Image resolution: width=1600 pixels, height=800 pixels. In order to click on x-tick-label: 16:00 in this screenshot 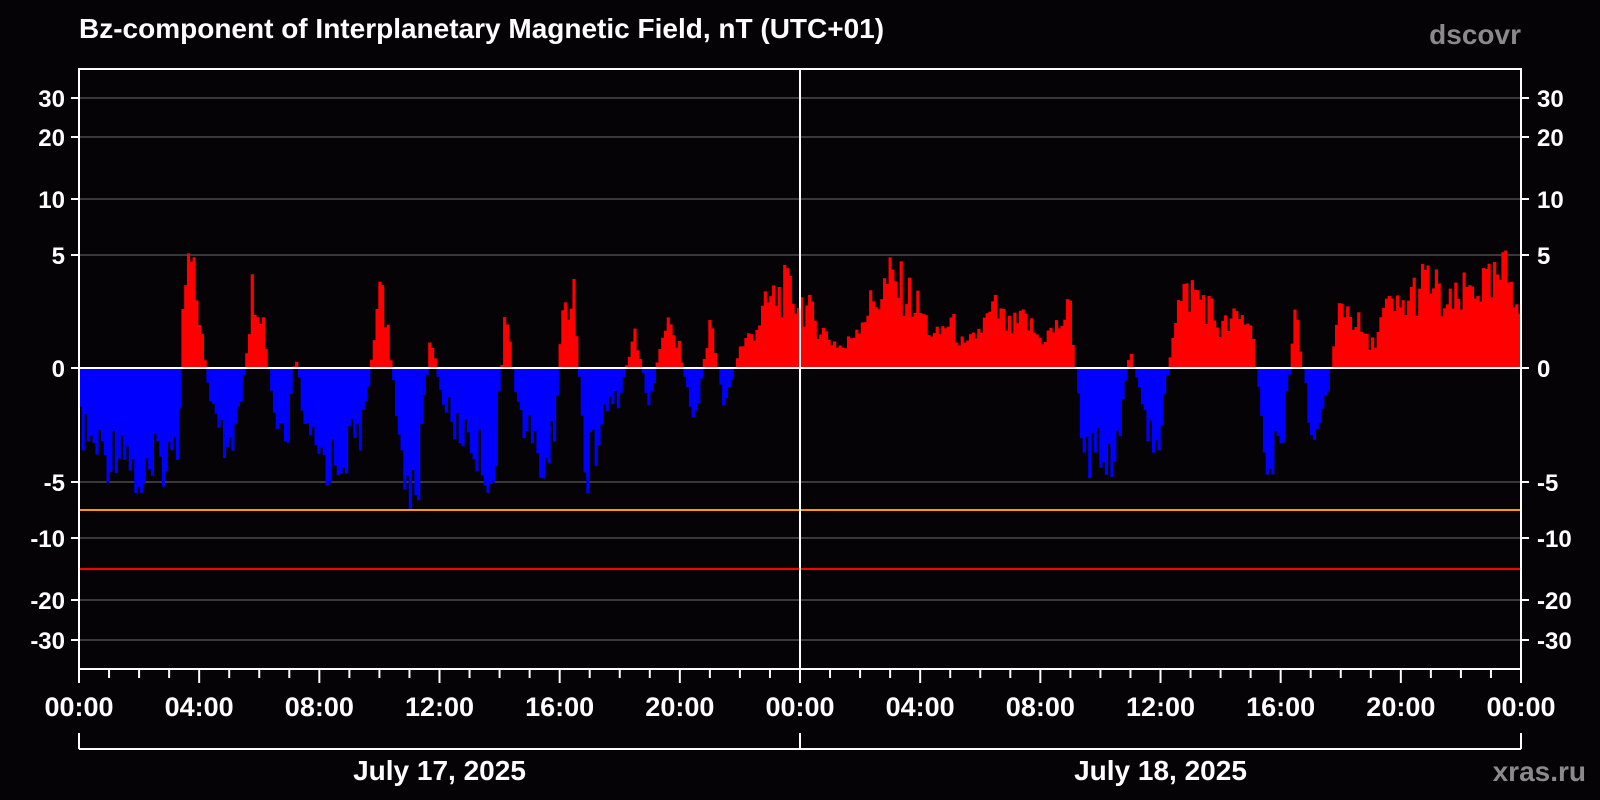, I will do `click(1280, 707)`.